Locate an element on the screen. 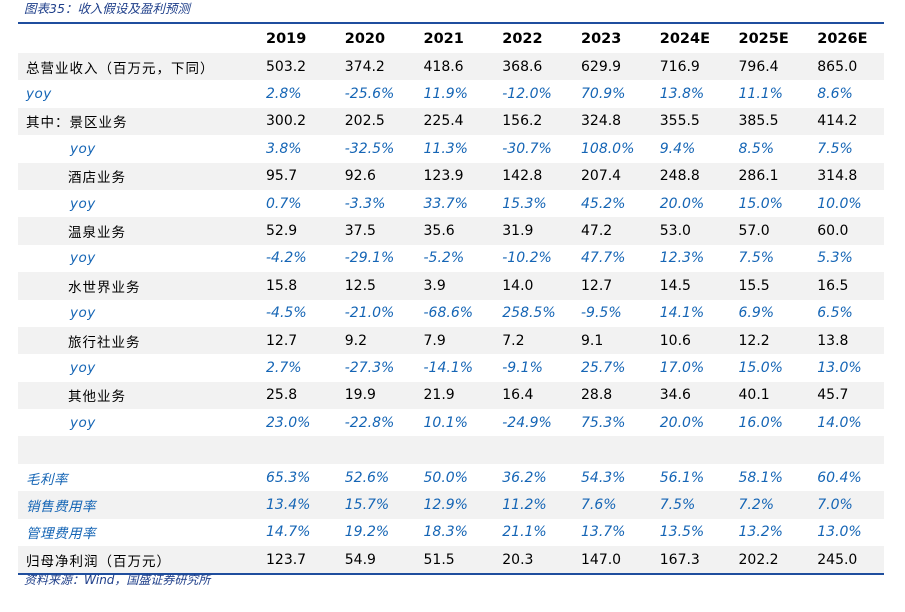  row-value: 12.3% is located at coordinates (682, 258).